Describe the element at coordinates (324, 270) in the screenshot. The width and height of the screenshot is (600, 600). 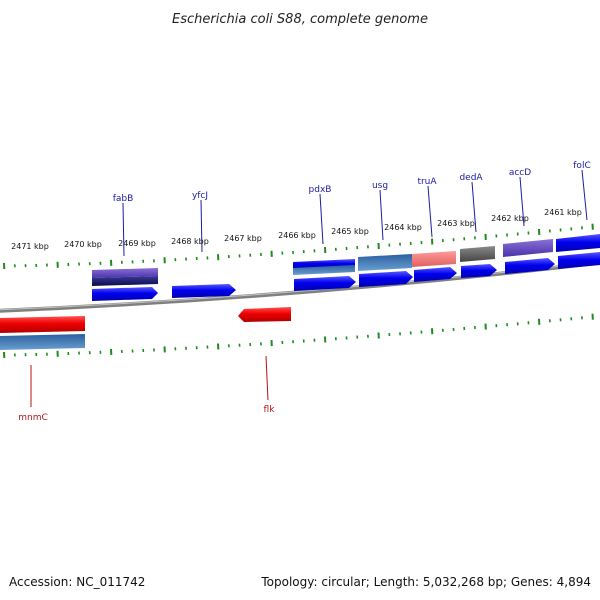
I see `feature-block-pdxB-bottom` at that location.